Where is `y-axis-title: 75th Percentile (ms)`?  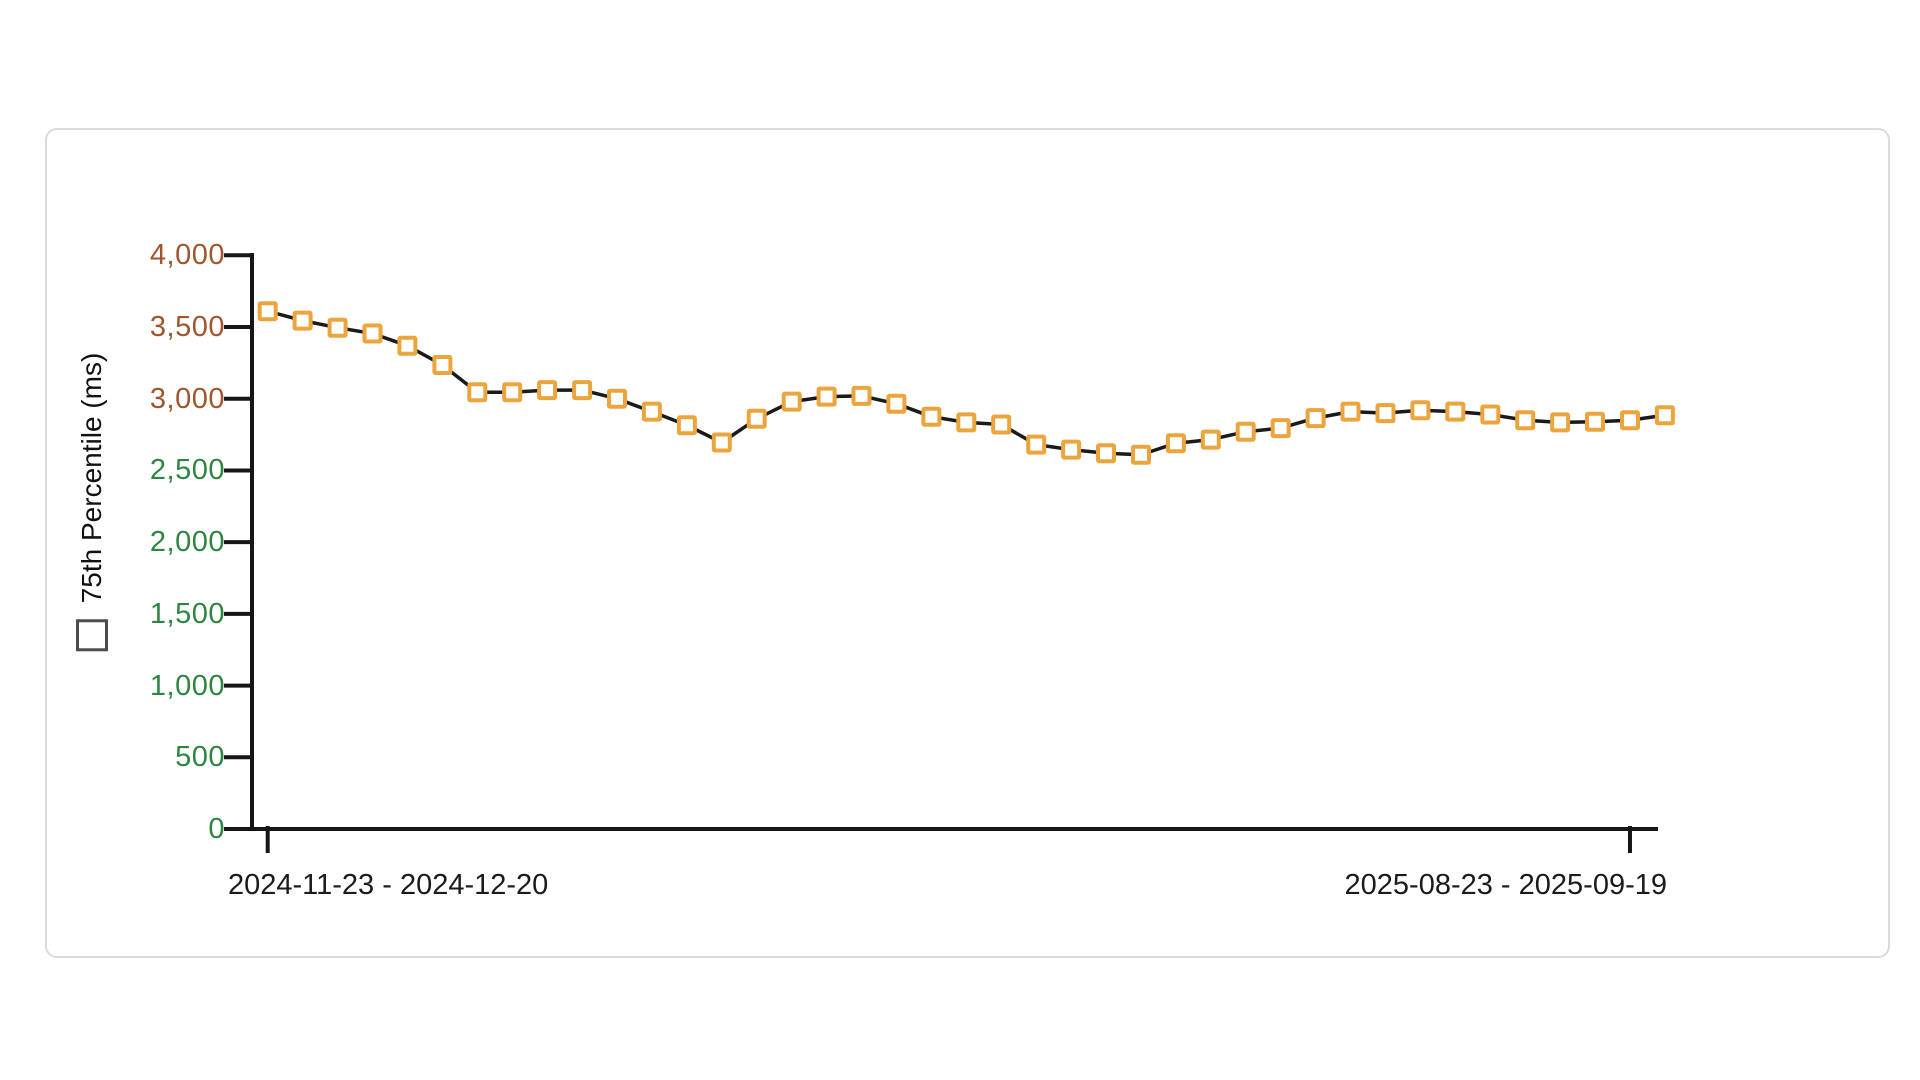 y-axis-title: 75th Percentile (ms) is located at coordinates (92, 502).